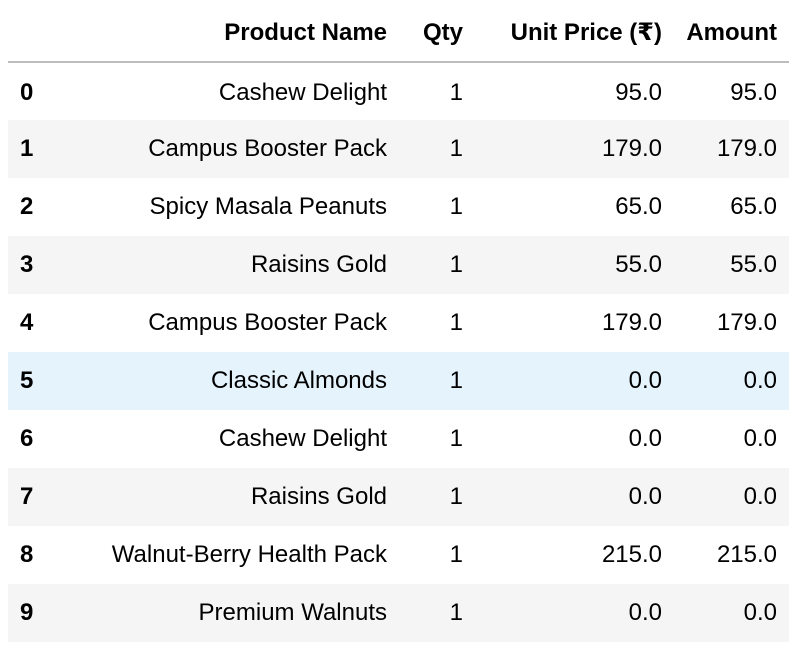 The height and width of the screenshot is (658, 794). I want to click on column-header-qty: Qty, so click(437, 33).